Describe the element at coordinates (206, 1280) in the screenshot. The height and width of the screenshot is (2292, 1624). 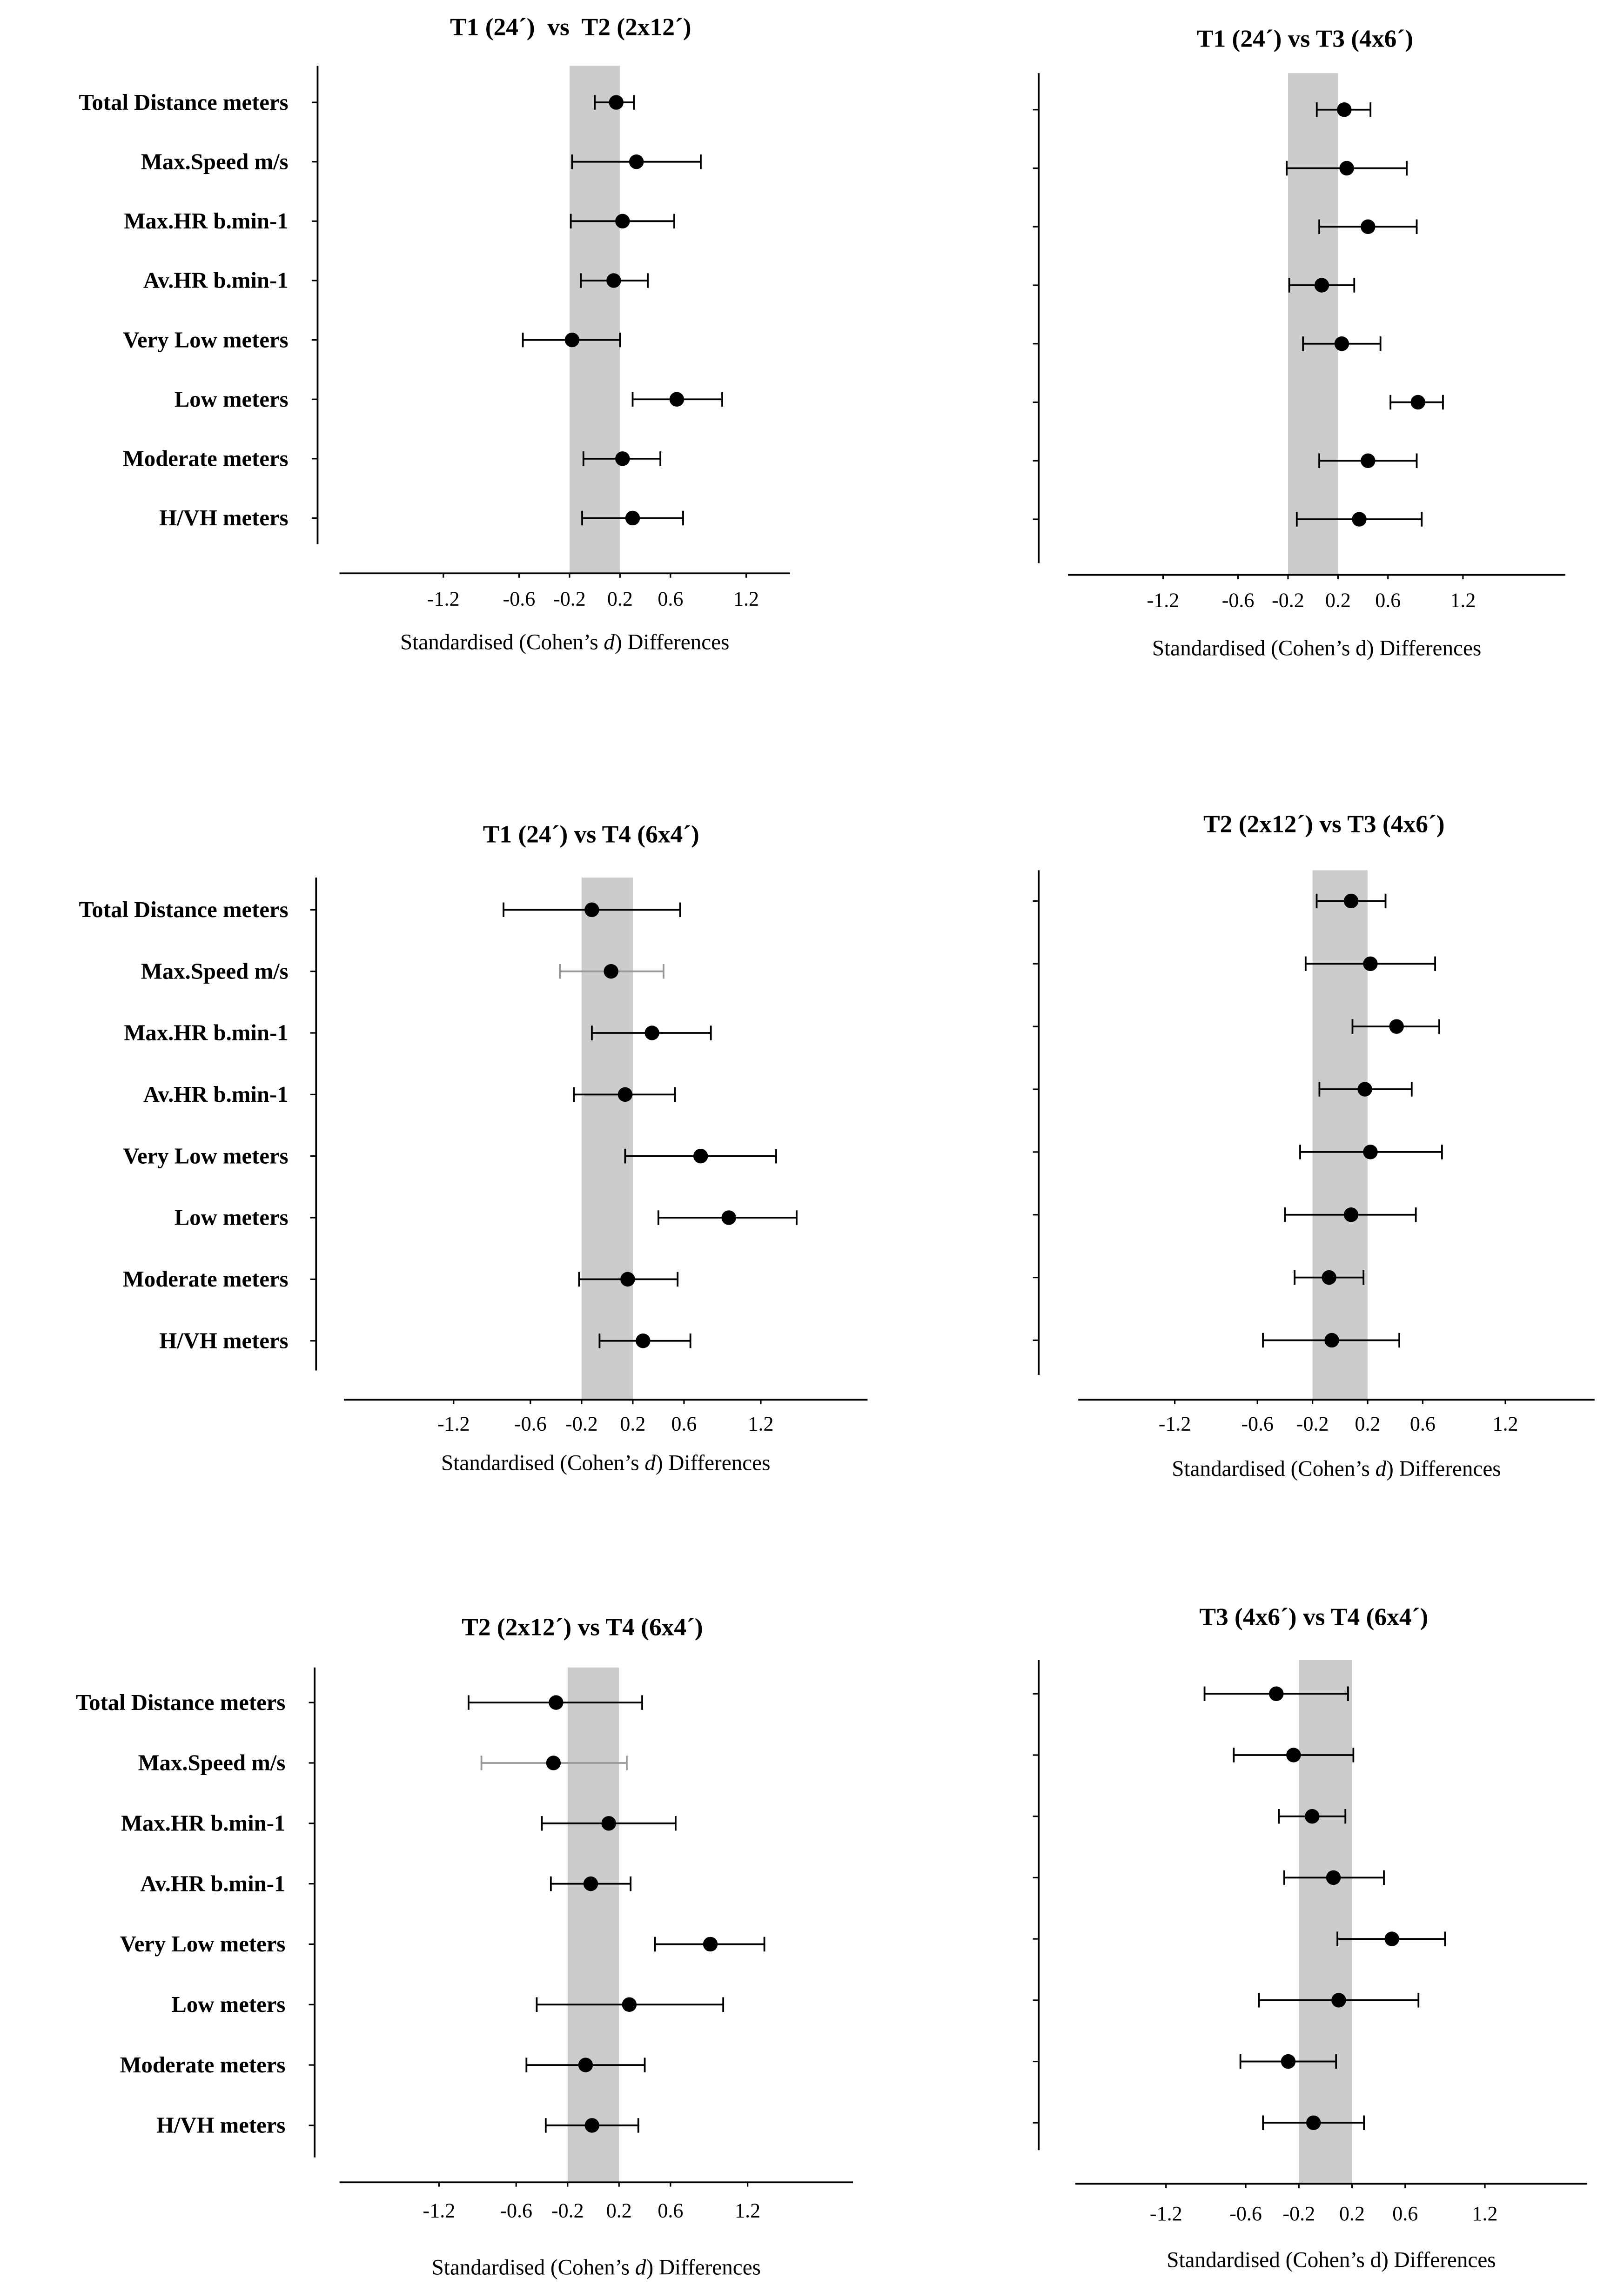
I see `category-label: Moderate meters` at that location.